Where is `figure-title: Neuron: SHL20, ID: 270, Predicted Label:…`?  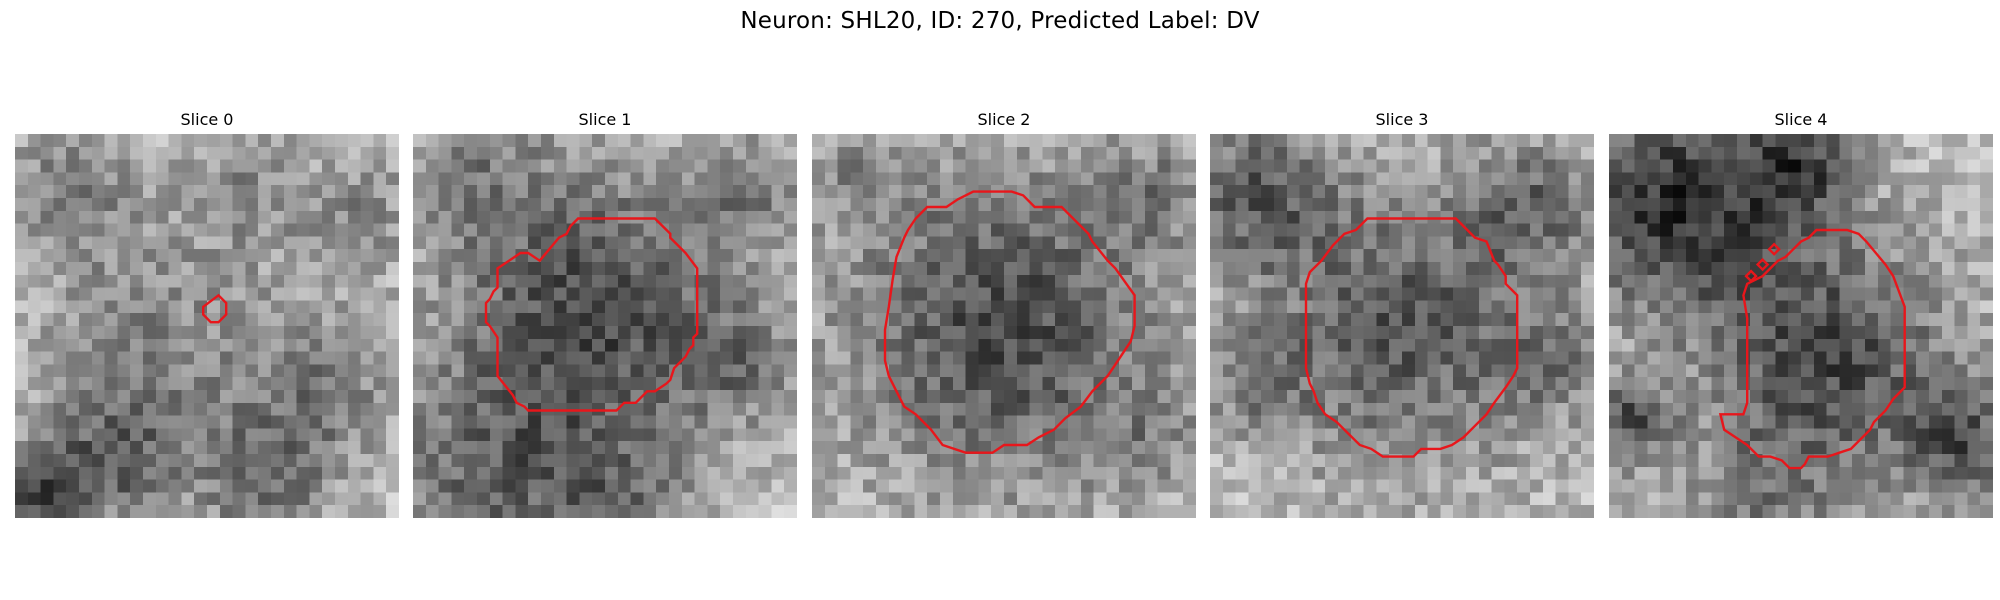 figure-title: Neuron: SHL20, ID: 270, Predicted Label:… is located at coordinates (1000, 21).